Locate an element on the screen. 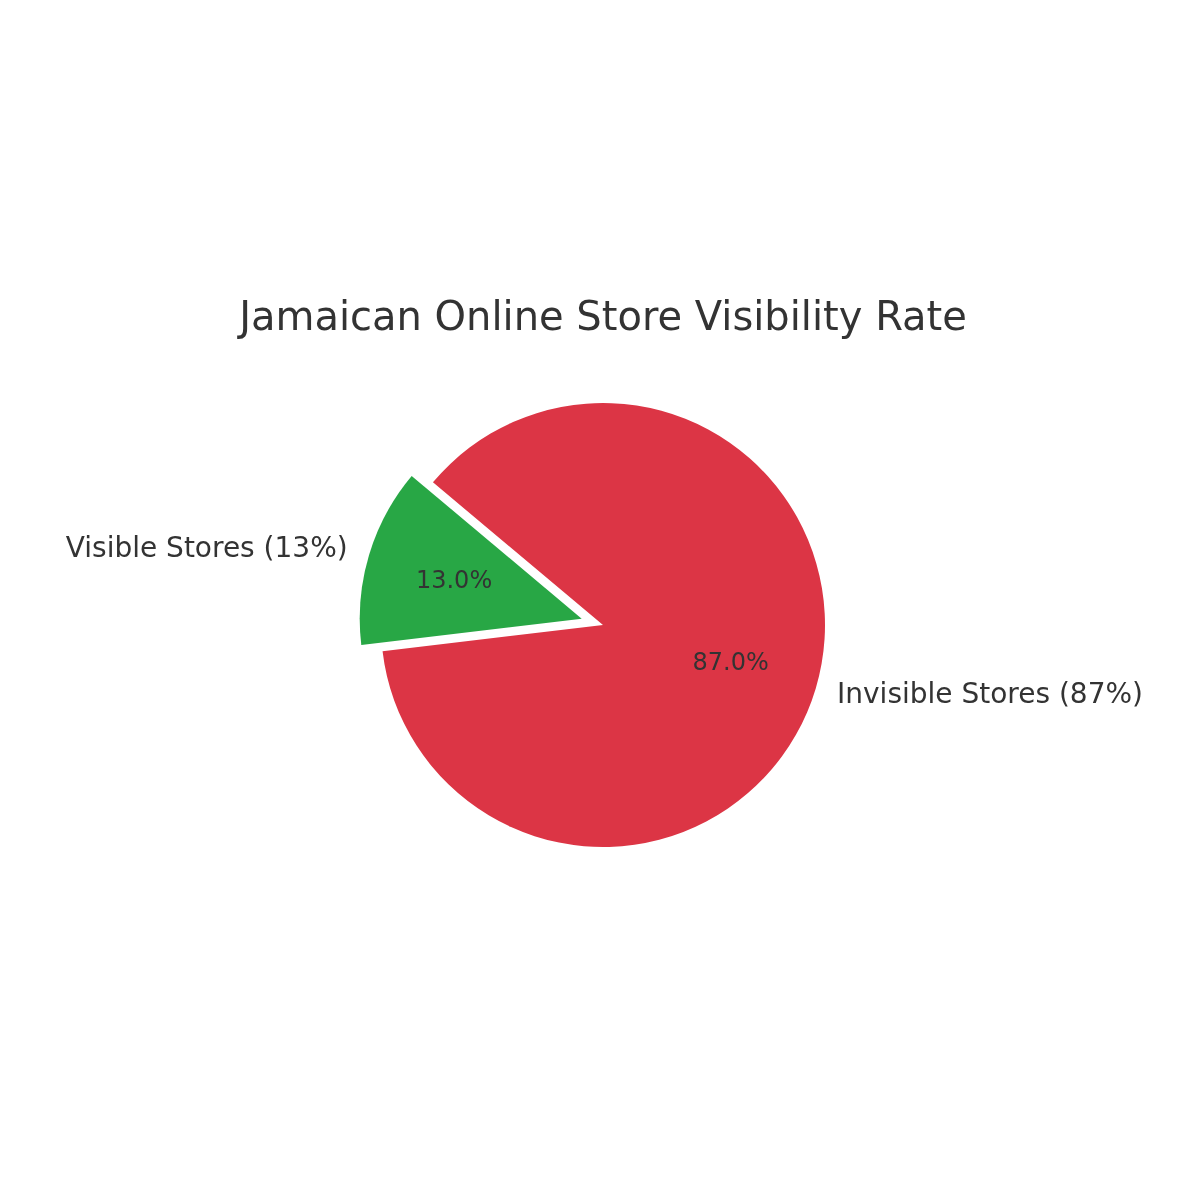 The width and height of the screenshot is (1200, 1200). data-label: 87.0% is located at coordinates (730, 662).